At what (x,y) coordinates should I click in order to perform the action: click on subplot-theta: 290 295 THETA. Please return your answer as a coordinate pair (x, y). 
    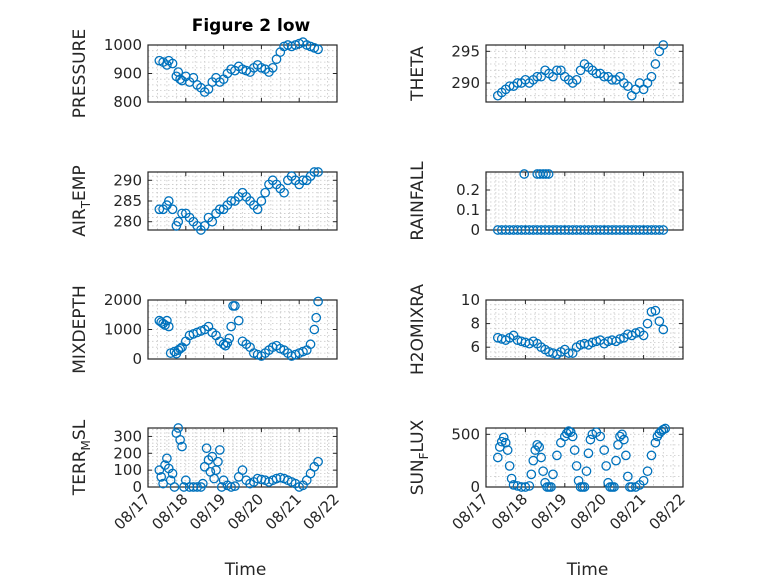
    Looking at the image, I should click on (546, 71).